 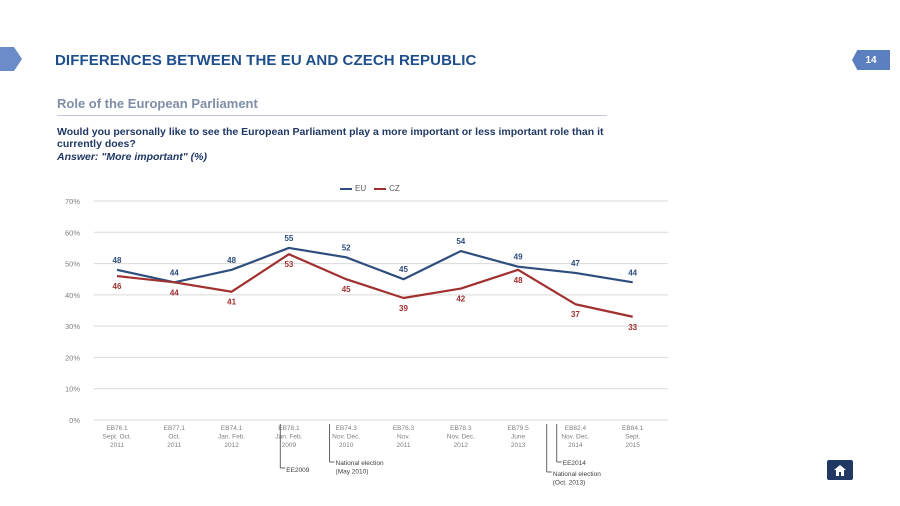 I want to click on x-tick-label-3-0: EB78.1, so click(x=289, y=428).